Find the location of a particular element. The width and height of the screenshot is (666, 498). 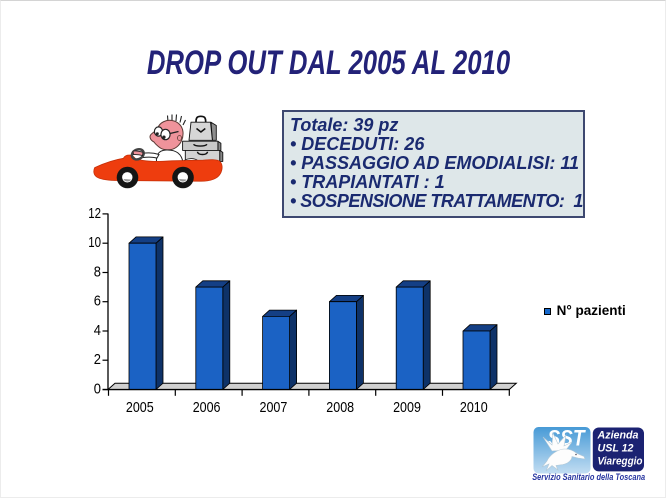

svg-text: 2009 is located at coordinates (407, 407).